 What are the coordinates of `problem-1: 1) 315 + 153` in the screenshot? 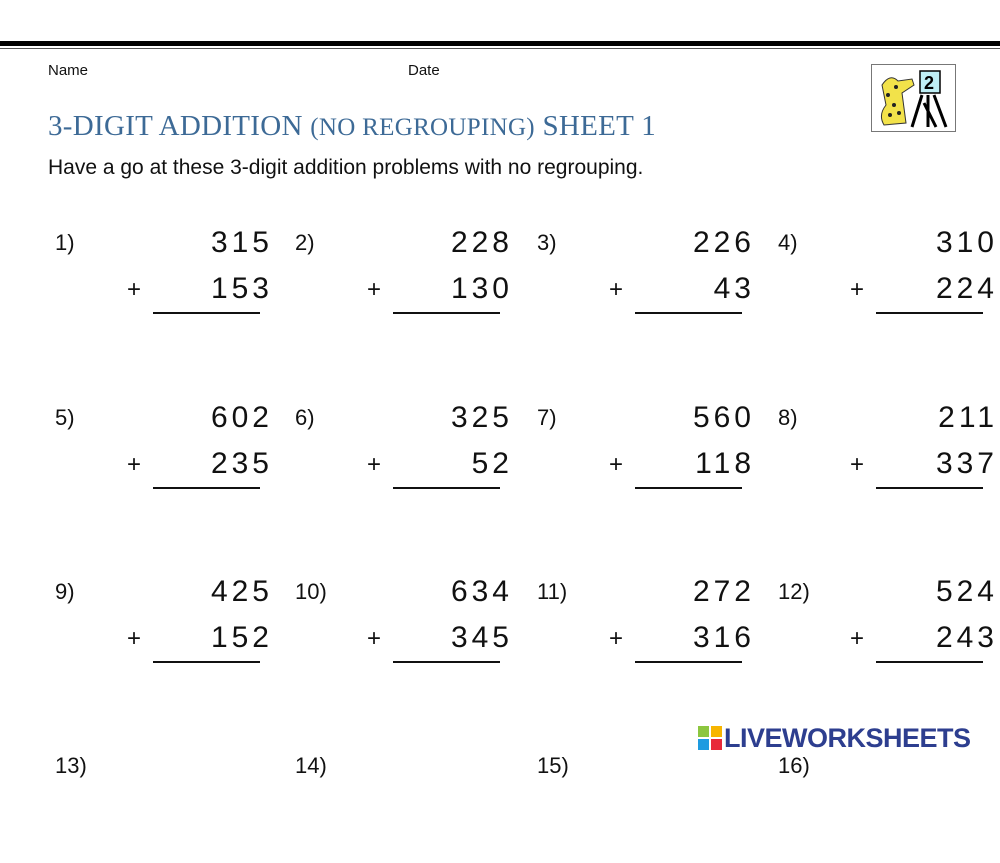 It's located at (175, 283).